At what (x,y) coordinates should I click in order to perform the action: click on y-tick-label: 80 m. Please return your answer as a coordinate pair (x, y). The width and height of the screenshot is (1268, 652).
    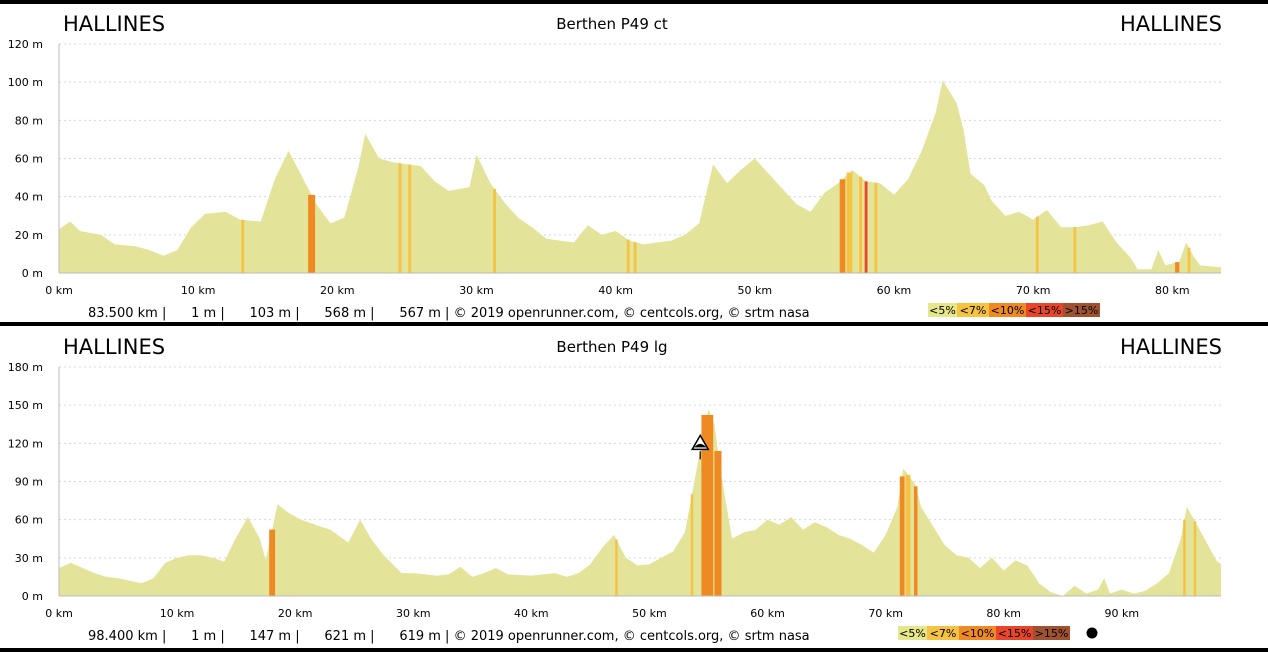
    Looking at the image, I should click on (29, 120).